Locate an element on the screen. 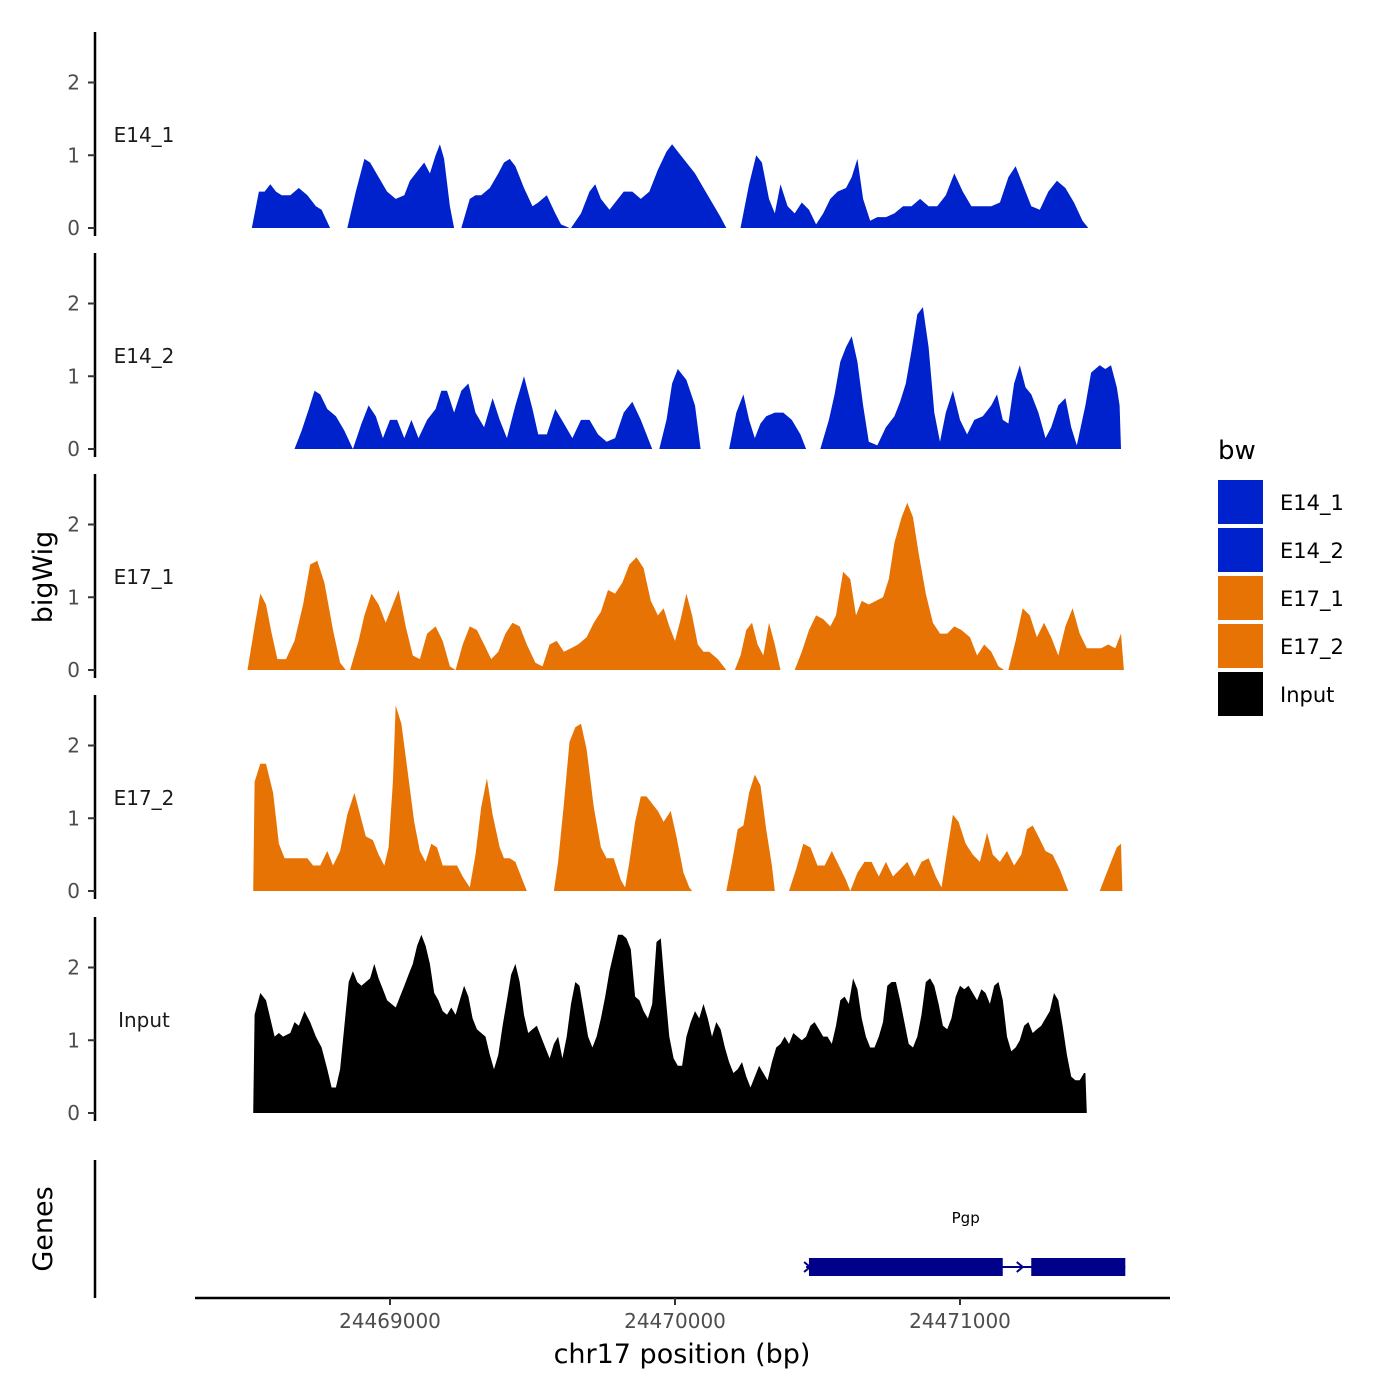 Image resolution: width=1400 pixels, height=1400 pixels. track-e17-2: 0 1 2 E17_2 is located at coordinates (595, 799).